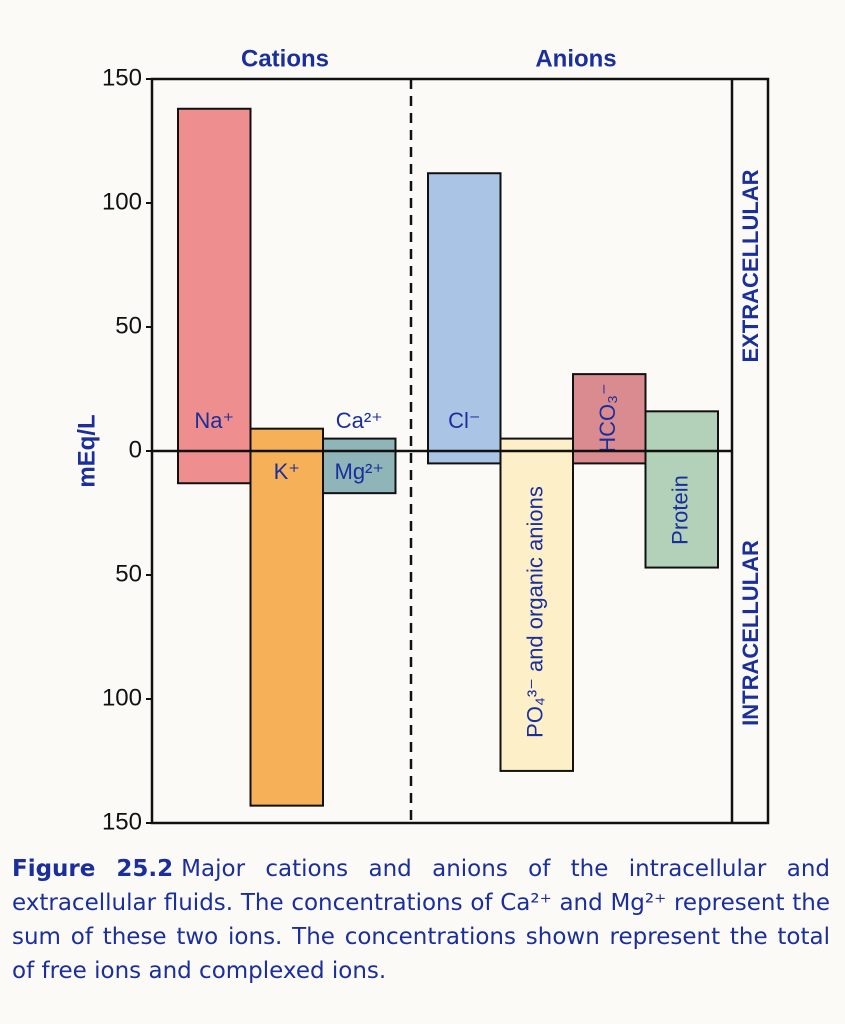 The height and width of the screenshot is (1024, 845). I want to click on y-tick-label: 0, so click(135, 449).